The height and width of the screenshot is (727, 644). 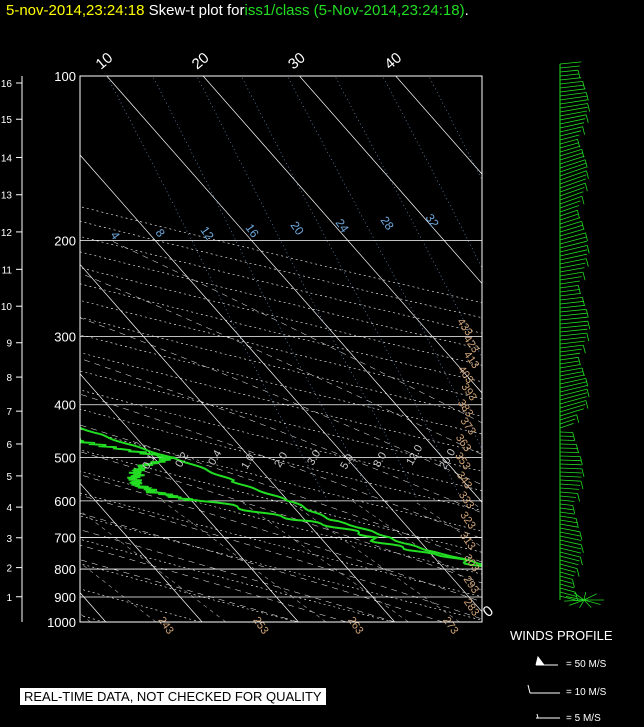 What do you see at coordinates (104, 61) in the screenshot?
I see `temperature-tick-label: 10` at bounding box center [104, 61].